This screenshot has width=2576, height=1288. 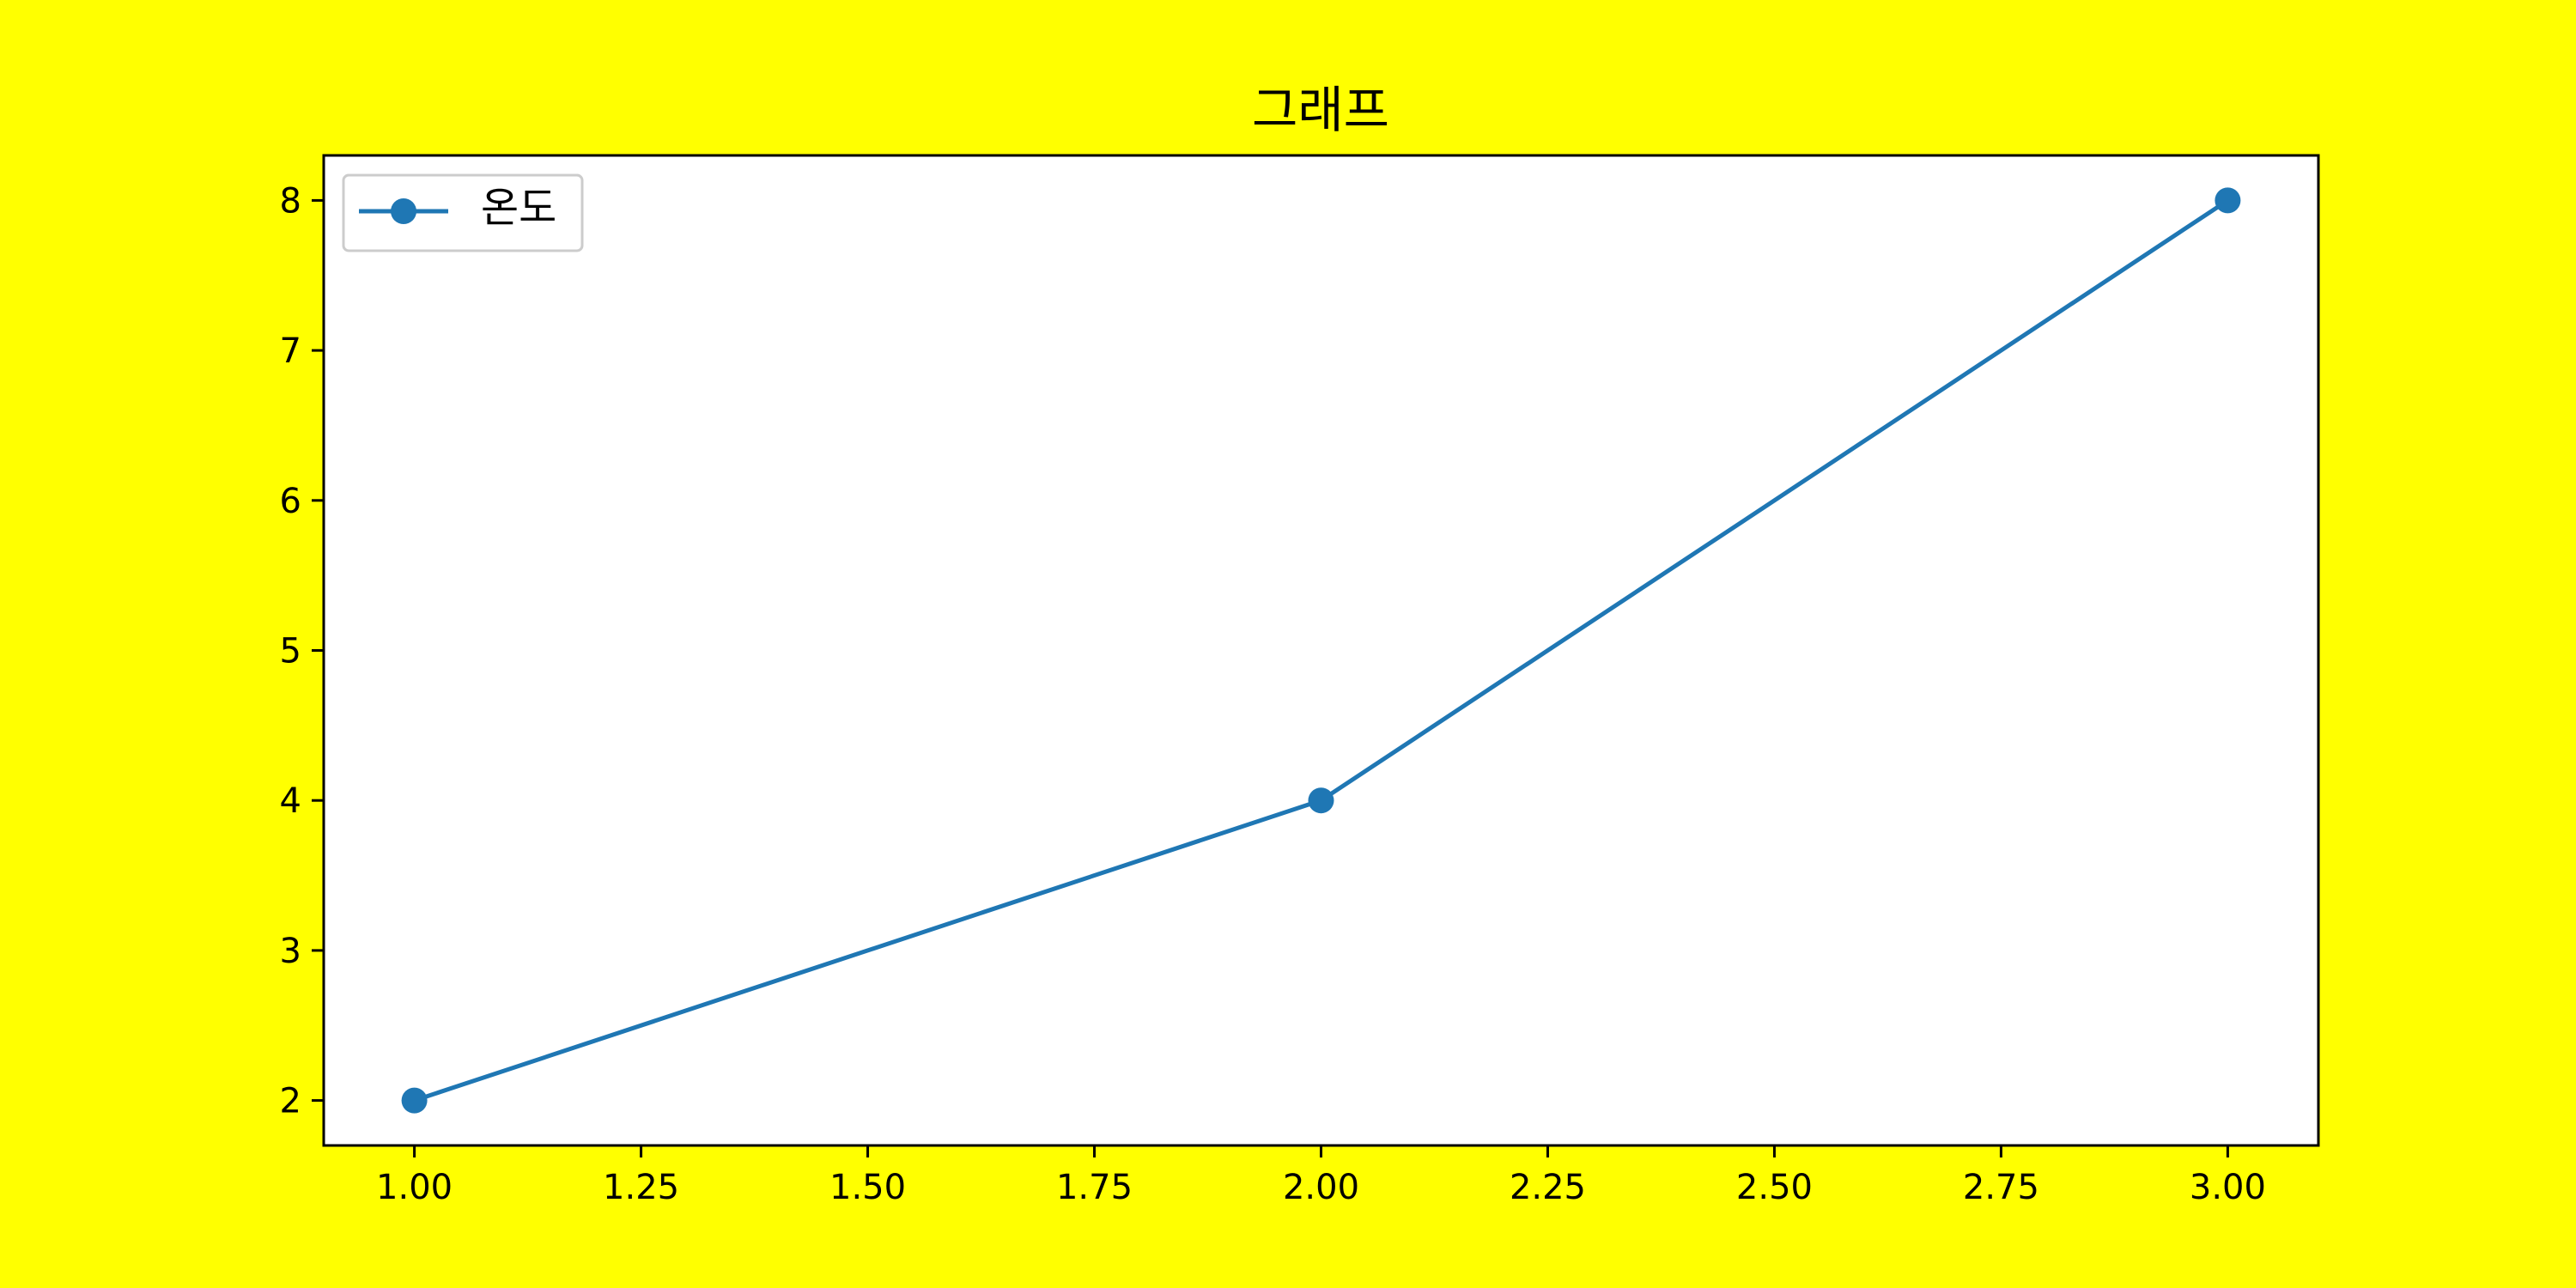 I want to click on x-tick-label: 2.25, so click(x=1548, y=1188).